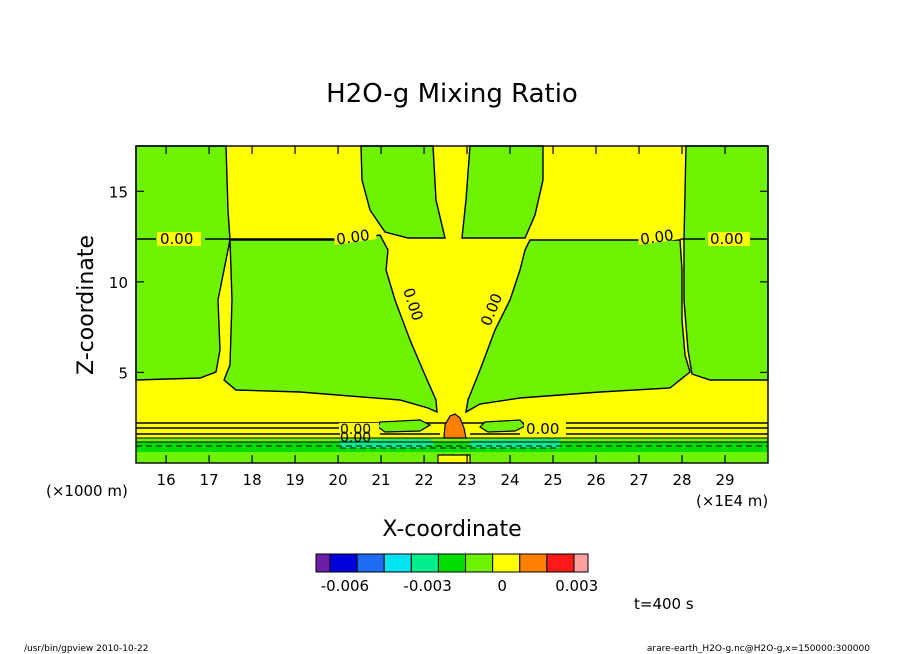  I want to click on contour-fill-blue-green-right, so click(514, 443).